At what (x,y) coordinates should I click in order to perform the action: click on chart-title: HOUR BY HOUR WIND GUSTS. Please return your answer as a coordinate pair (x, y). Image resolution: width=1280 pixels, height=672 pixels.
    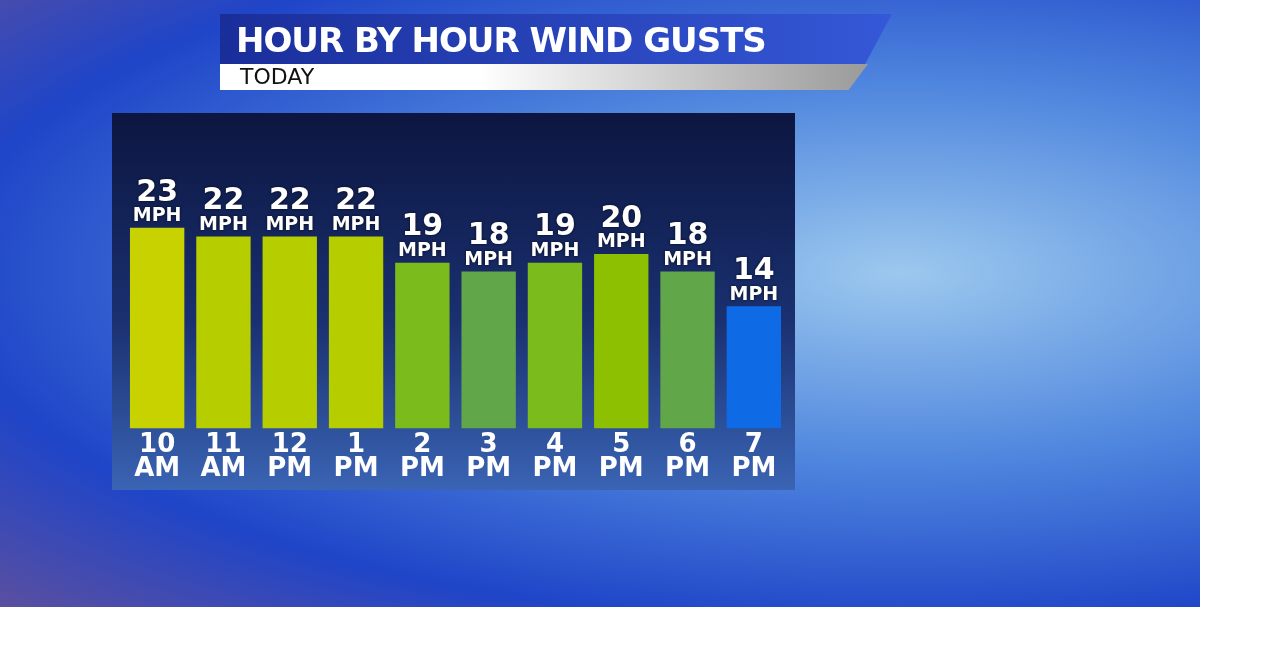
    Looking at the image, I should click on (501, 40).